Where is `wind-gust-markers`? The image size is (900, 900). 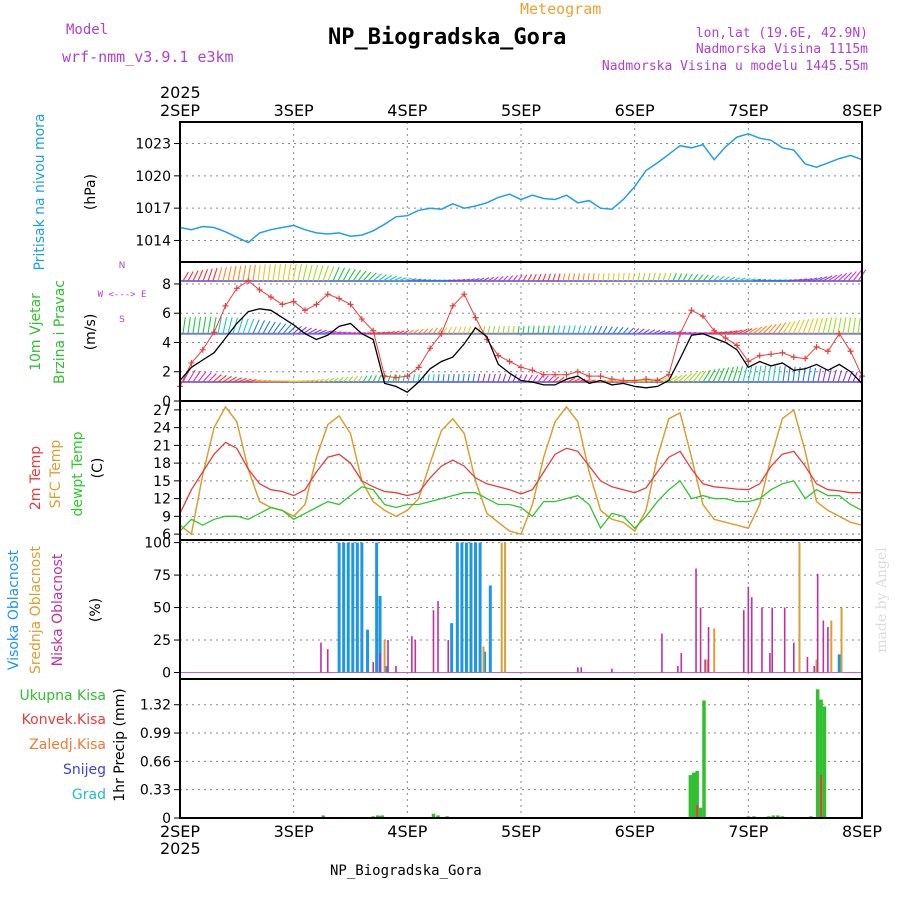 wind-gust-markers is located at coordinates (521, 334).